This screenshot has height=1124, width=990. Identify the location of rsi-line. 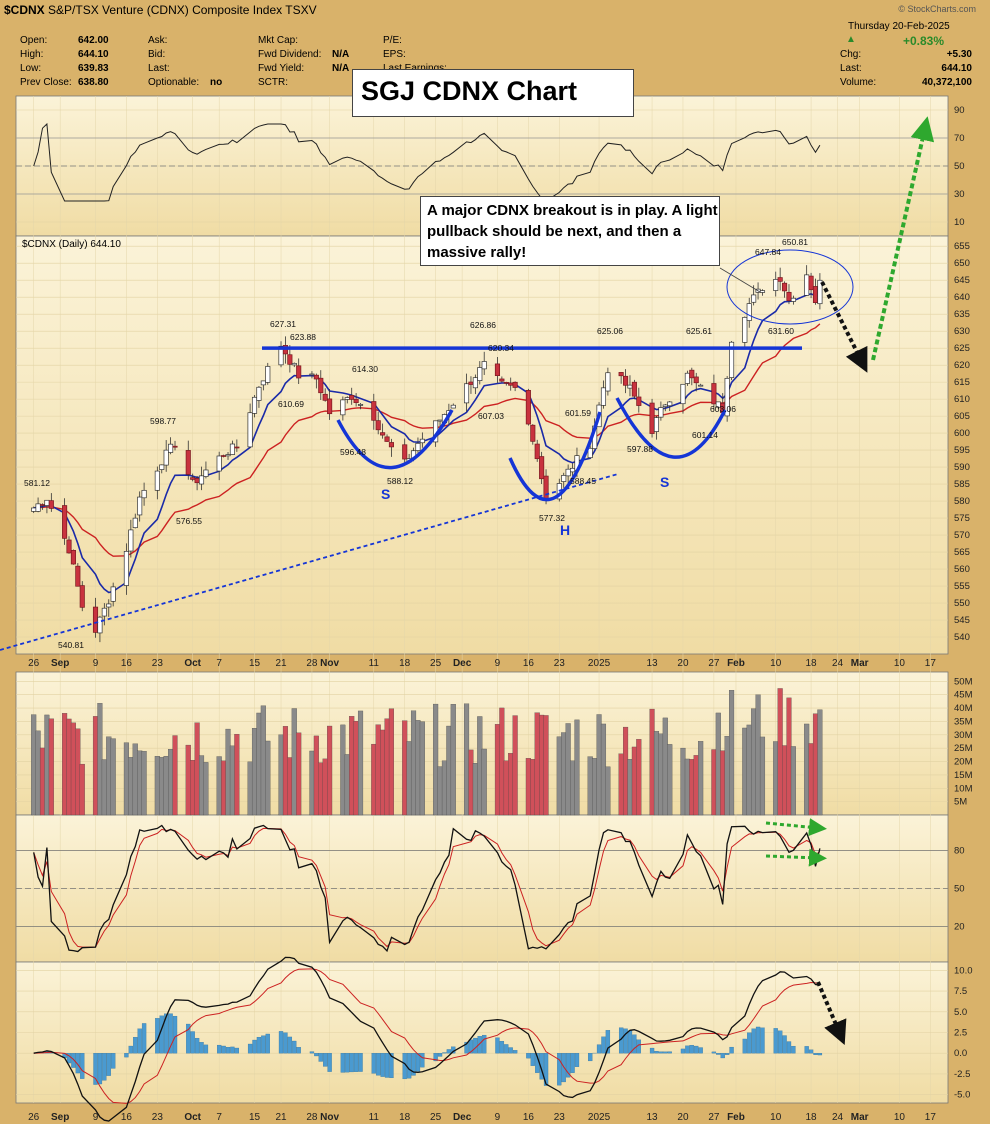
(427, 162).